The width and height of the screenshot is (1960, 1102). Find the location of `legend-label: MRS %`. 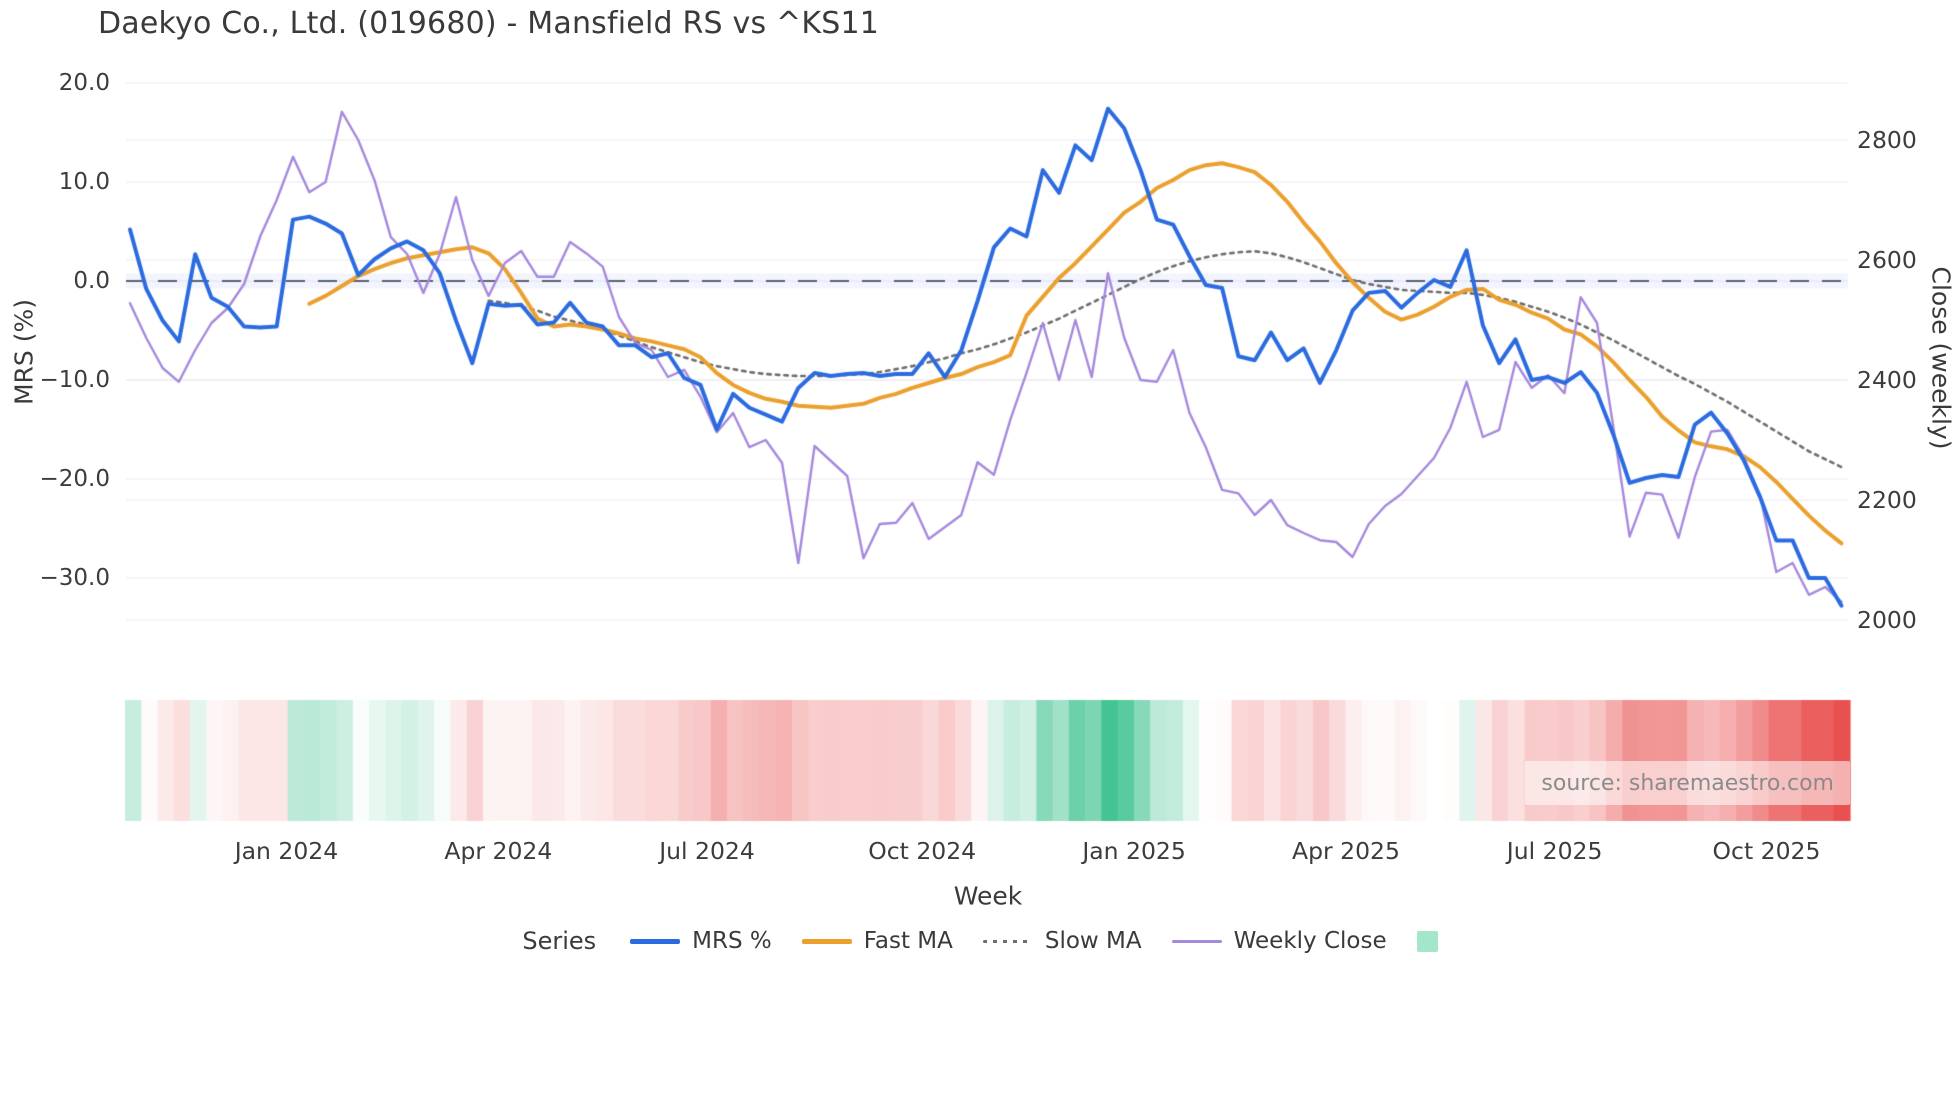

legend-label: MRS % is located at coordinates (732, 941).